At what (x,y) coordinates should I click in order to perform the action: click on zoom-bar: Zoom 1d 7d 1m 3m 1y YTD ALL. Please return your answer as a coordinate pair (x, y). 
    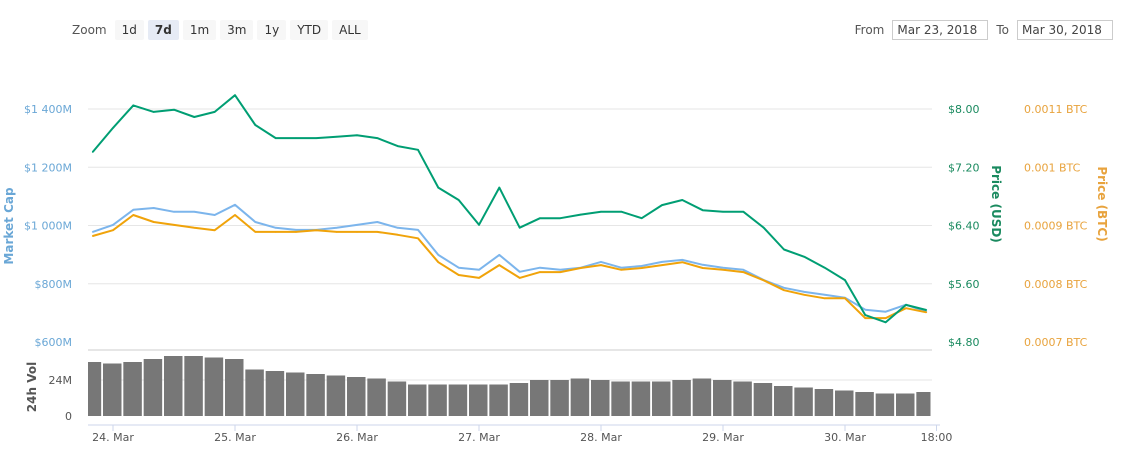
    Looking at the image, I should click on (220, 30).